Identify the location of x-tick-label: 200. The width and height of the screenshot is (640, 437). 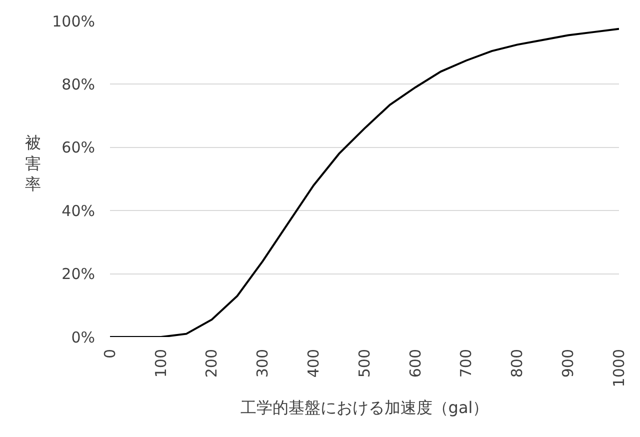
(211, 363).